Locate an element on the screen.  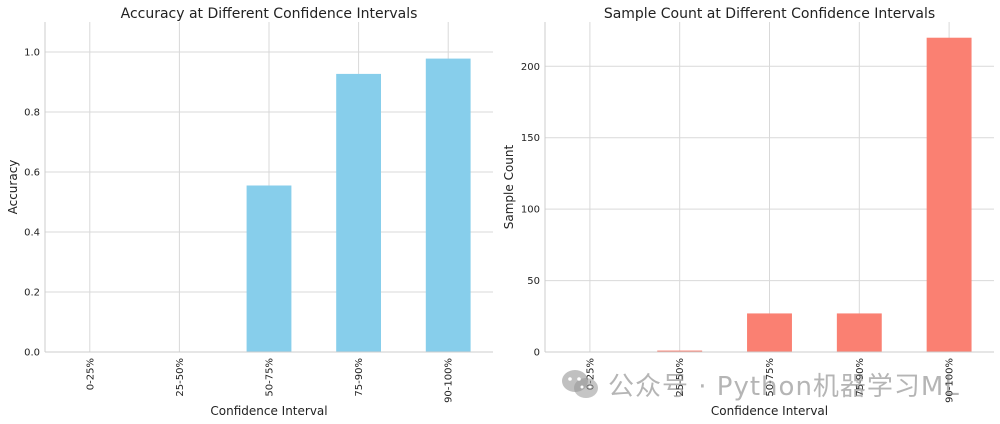
watermark: 公众号 · Python机器学习ML is located at coordinates (760, 384).